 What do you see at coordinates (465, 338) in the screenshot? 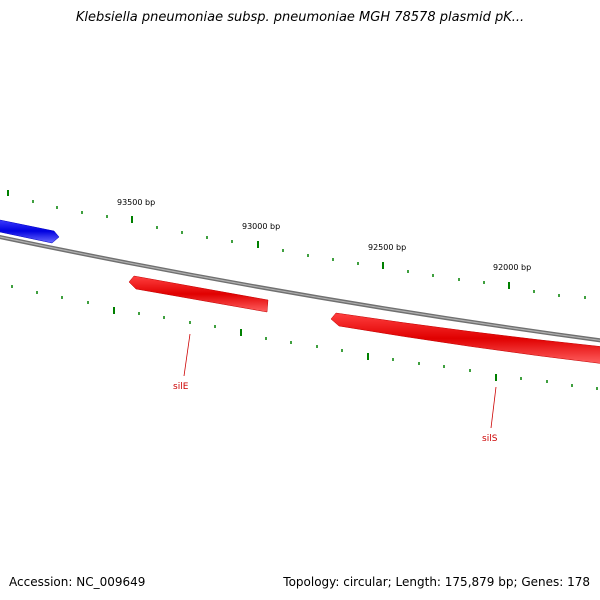
I see `gene-arrow-silS` at bounding box center [465, 338].